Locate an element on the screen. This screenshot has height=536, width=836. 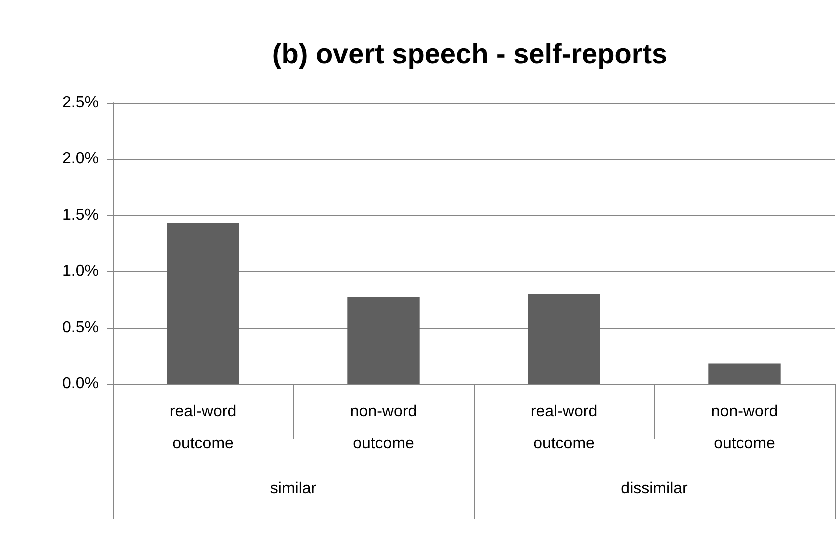
text: similar is located at coordinates (294, 489).